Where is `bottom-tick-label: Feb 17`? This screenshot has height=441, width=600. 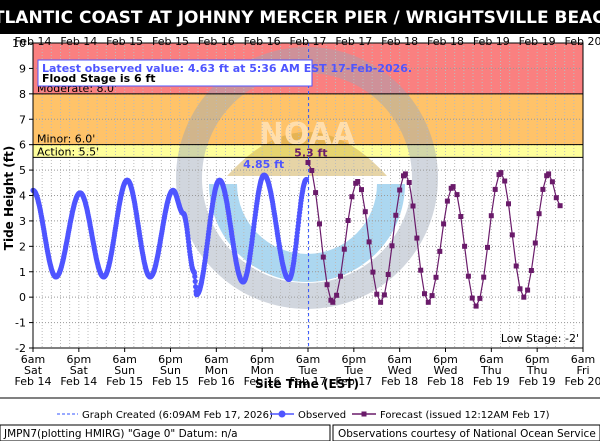 bottom-tick-label: Feb 17 is located at coordinates (308, 381).